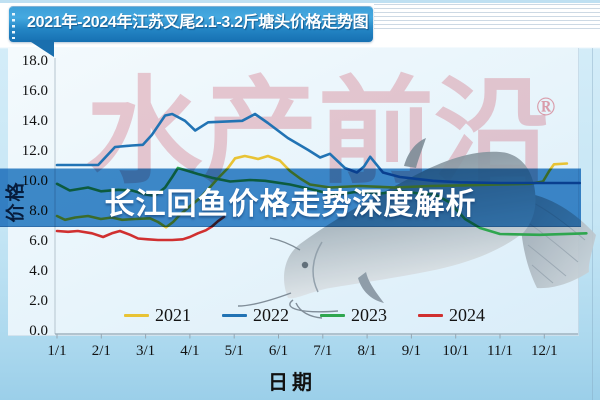 This screenshot has width=600, height=400. I want to click on x-tick-label: 4/1, so click(190, 351).